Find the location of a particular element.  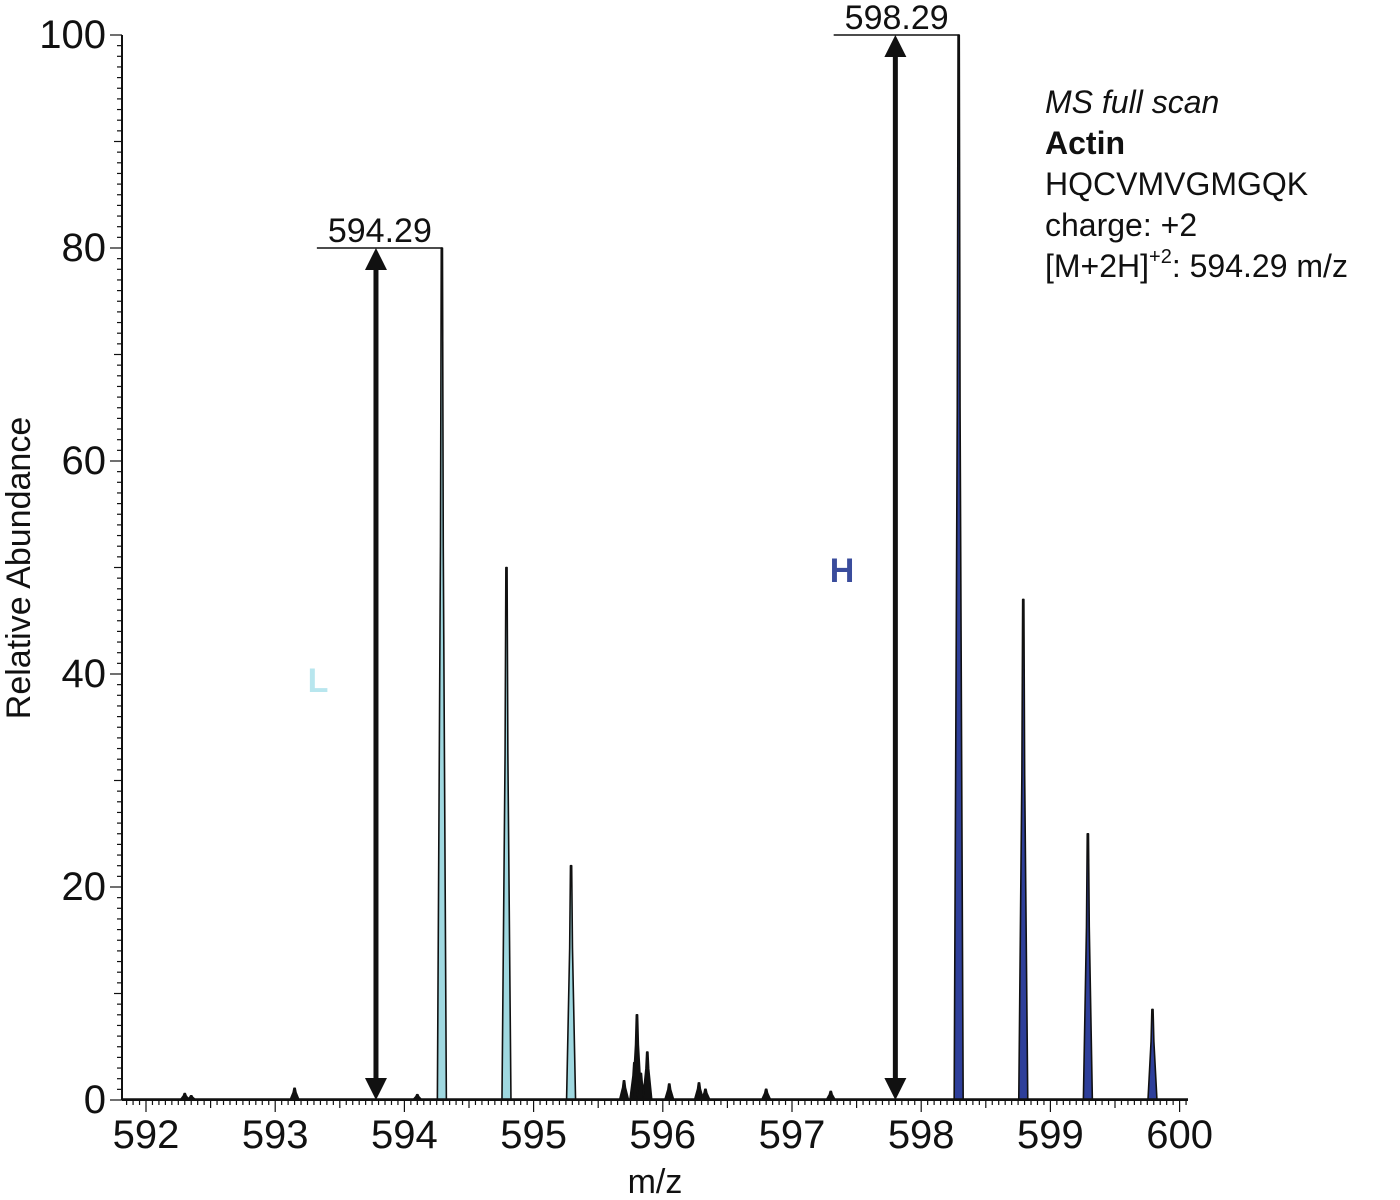

ion-value: : 594.29 m/z is located at coordinates (1259, 266).